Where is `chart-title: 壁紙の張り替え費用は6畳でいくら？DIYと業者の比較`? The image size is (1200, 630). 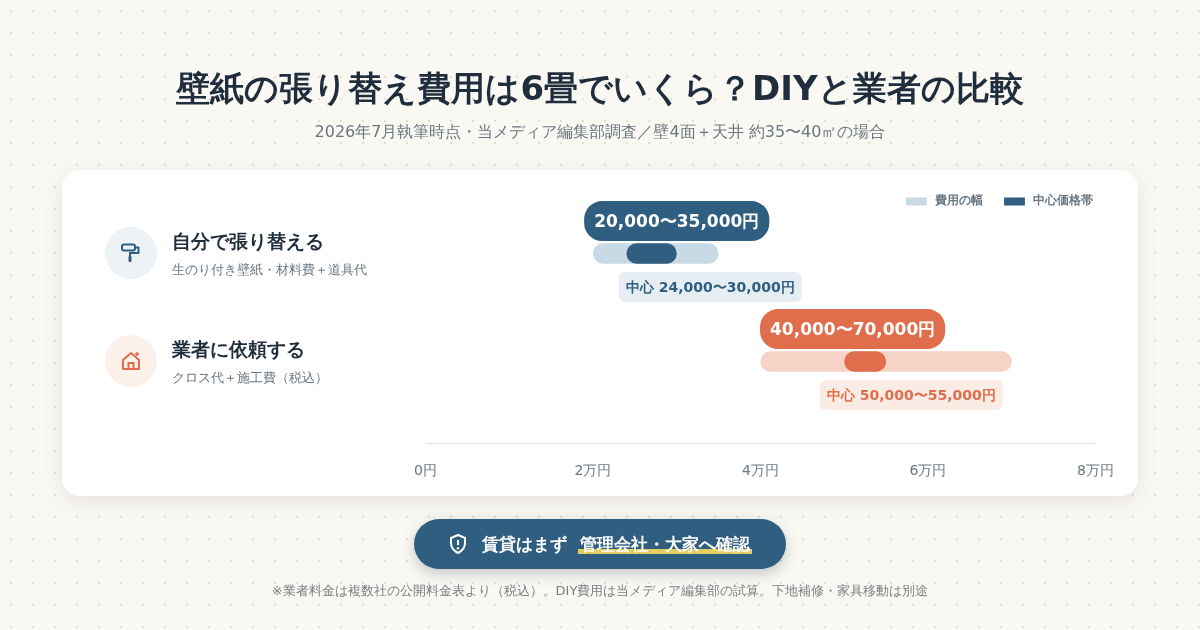 chart-title: 壁紙の張り替え費用は6畳でいくら？DIYと業者の比較 is located at coordinates (600, 88).